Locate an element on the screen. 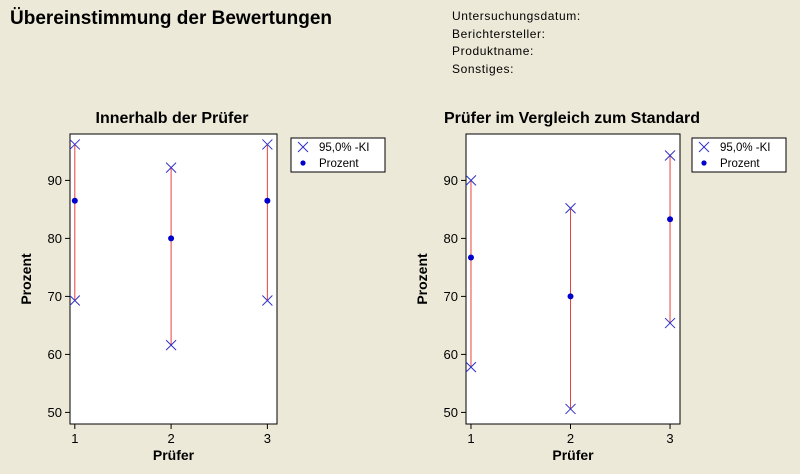  page-title: Übereinstimmung der Bewertungen is located at coordinates (171, 18).